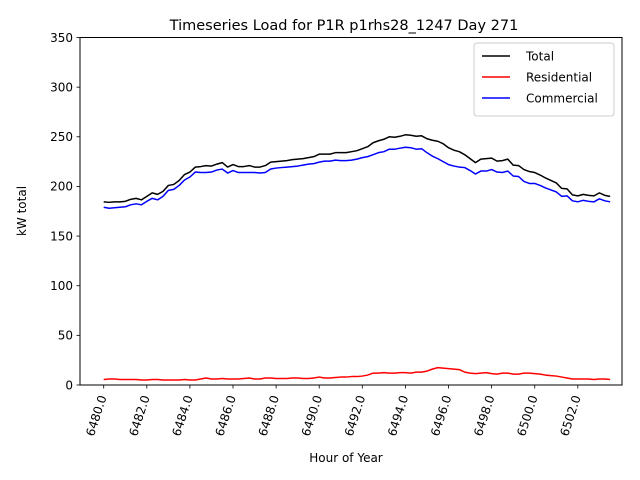 The image size is (640, 480). I want to click on y-tick-label: 0, so click(69, 385).